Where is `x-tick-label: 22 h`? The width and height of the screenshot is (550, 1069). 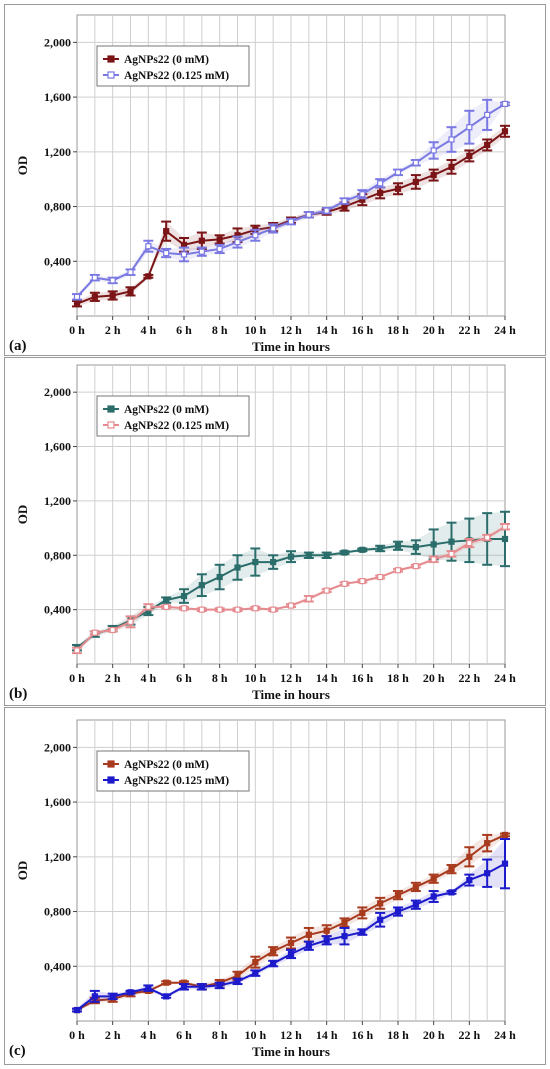
x-tick-label: 22 h is located at coordinates (469, 678).